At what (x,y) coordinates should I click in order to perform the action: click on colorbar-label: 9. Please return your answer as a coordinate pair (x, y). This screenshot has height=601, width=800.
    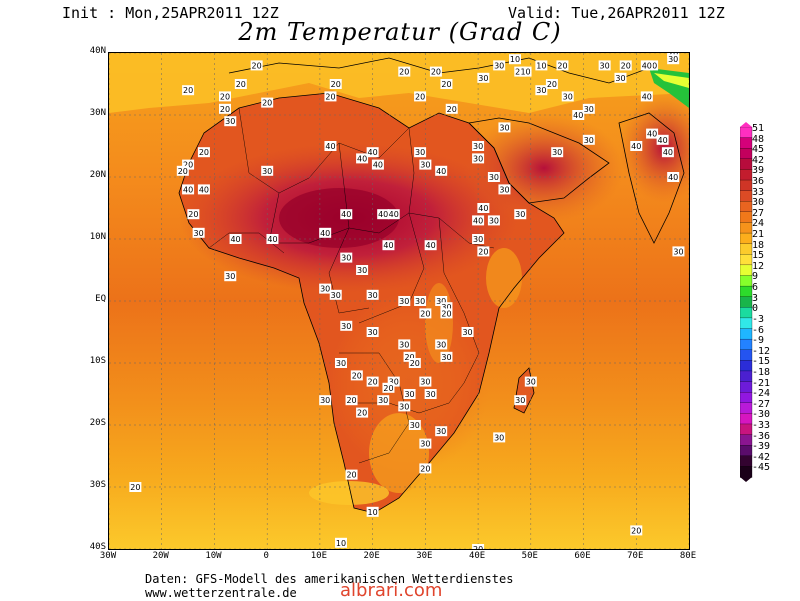
    Looking at the image, I should click on (755, 277).